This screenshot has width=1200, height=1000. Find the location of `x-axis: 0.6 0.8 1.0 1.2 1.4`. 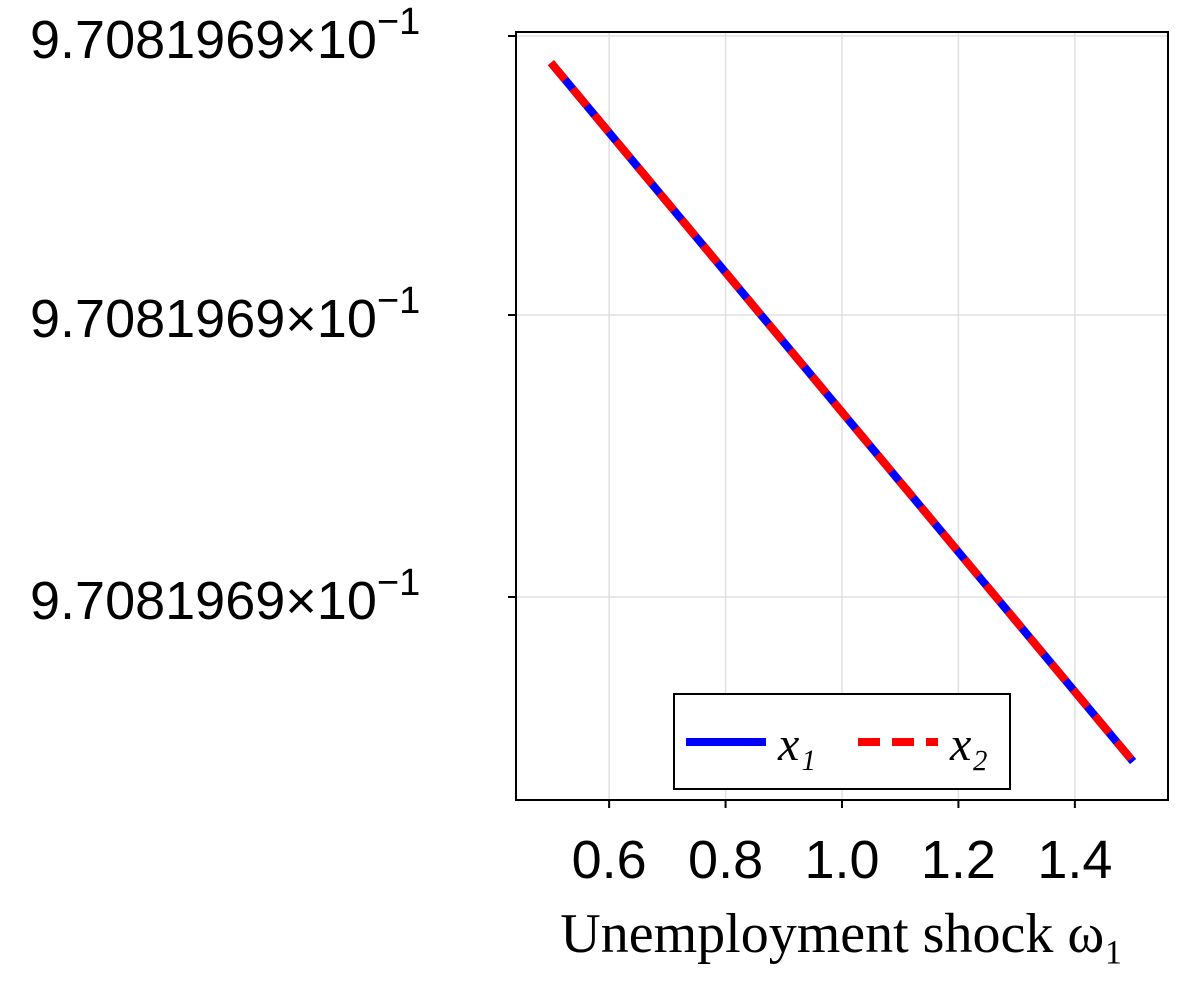

x-axis: 0.6 0.8 1.0 1.2 1.4 is located at coordinates (842, 845).